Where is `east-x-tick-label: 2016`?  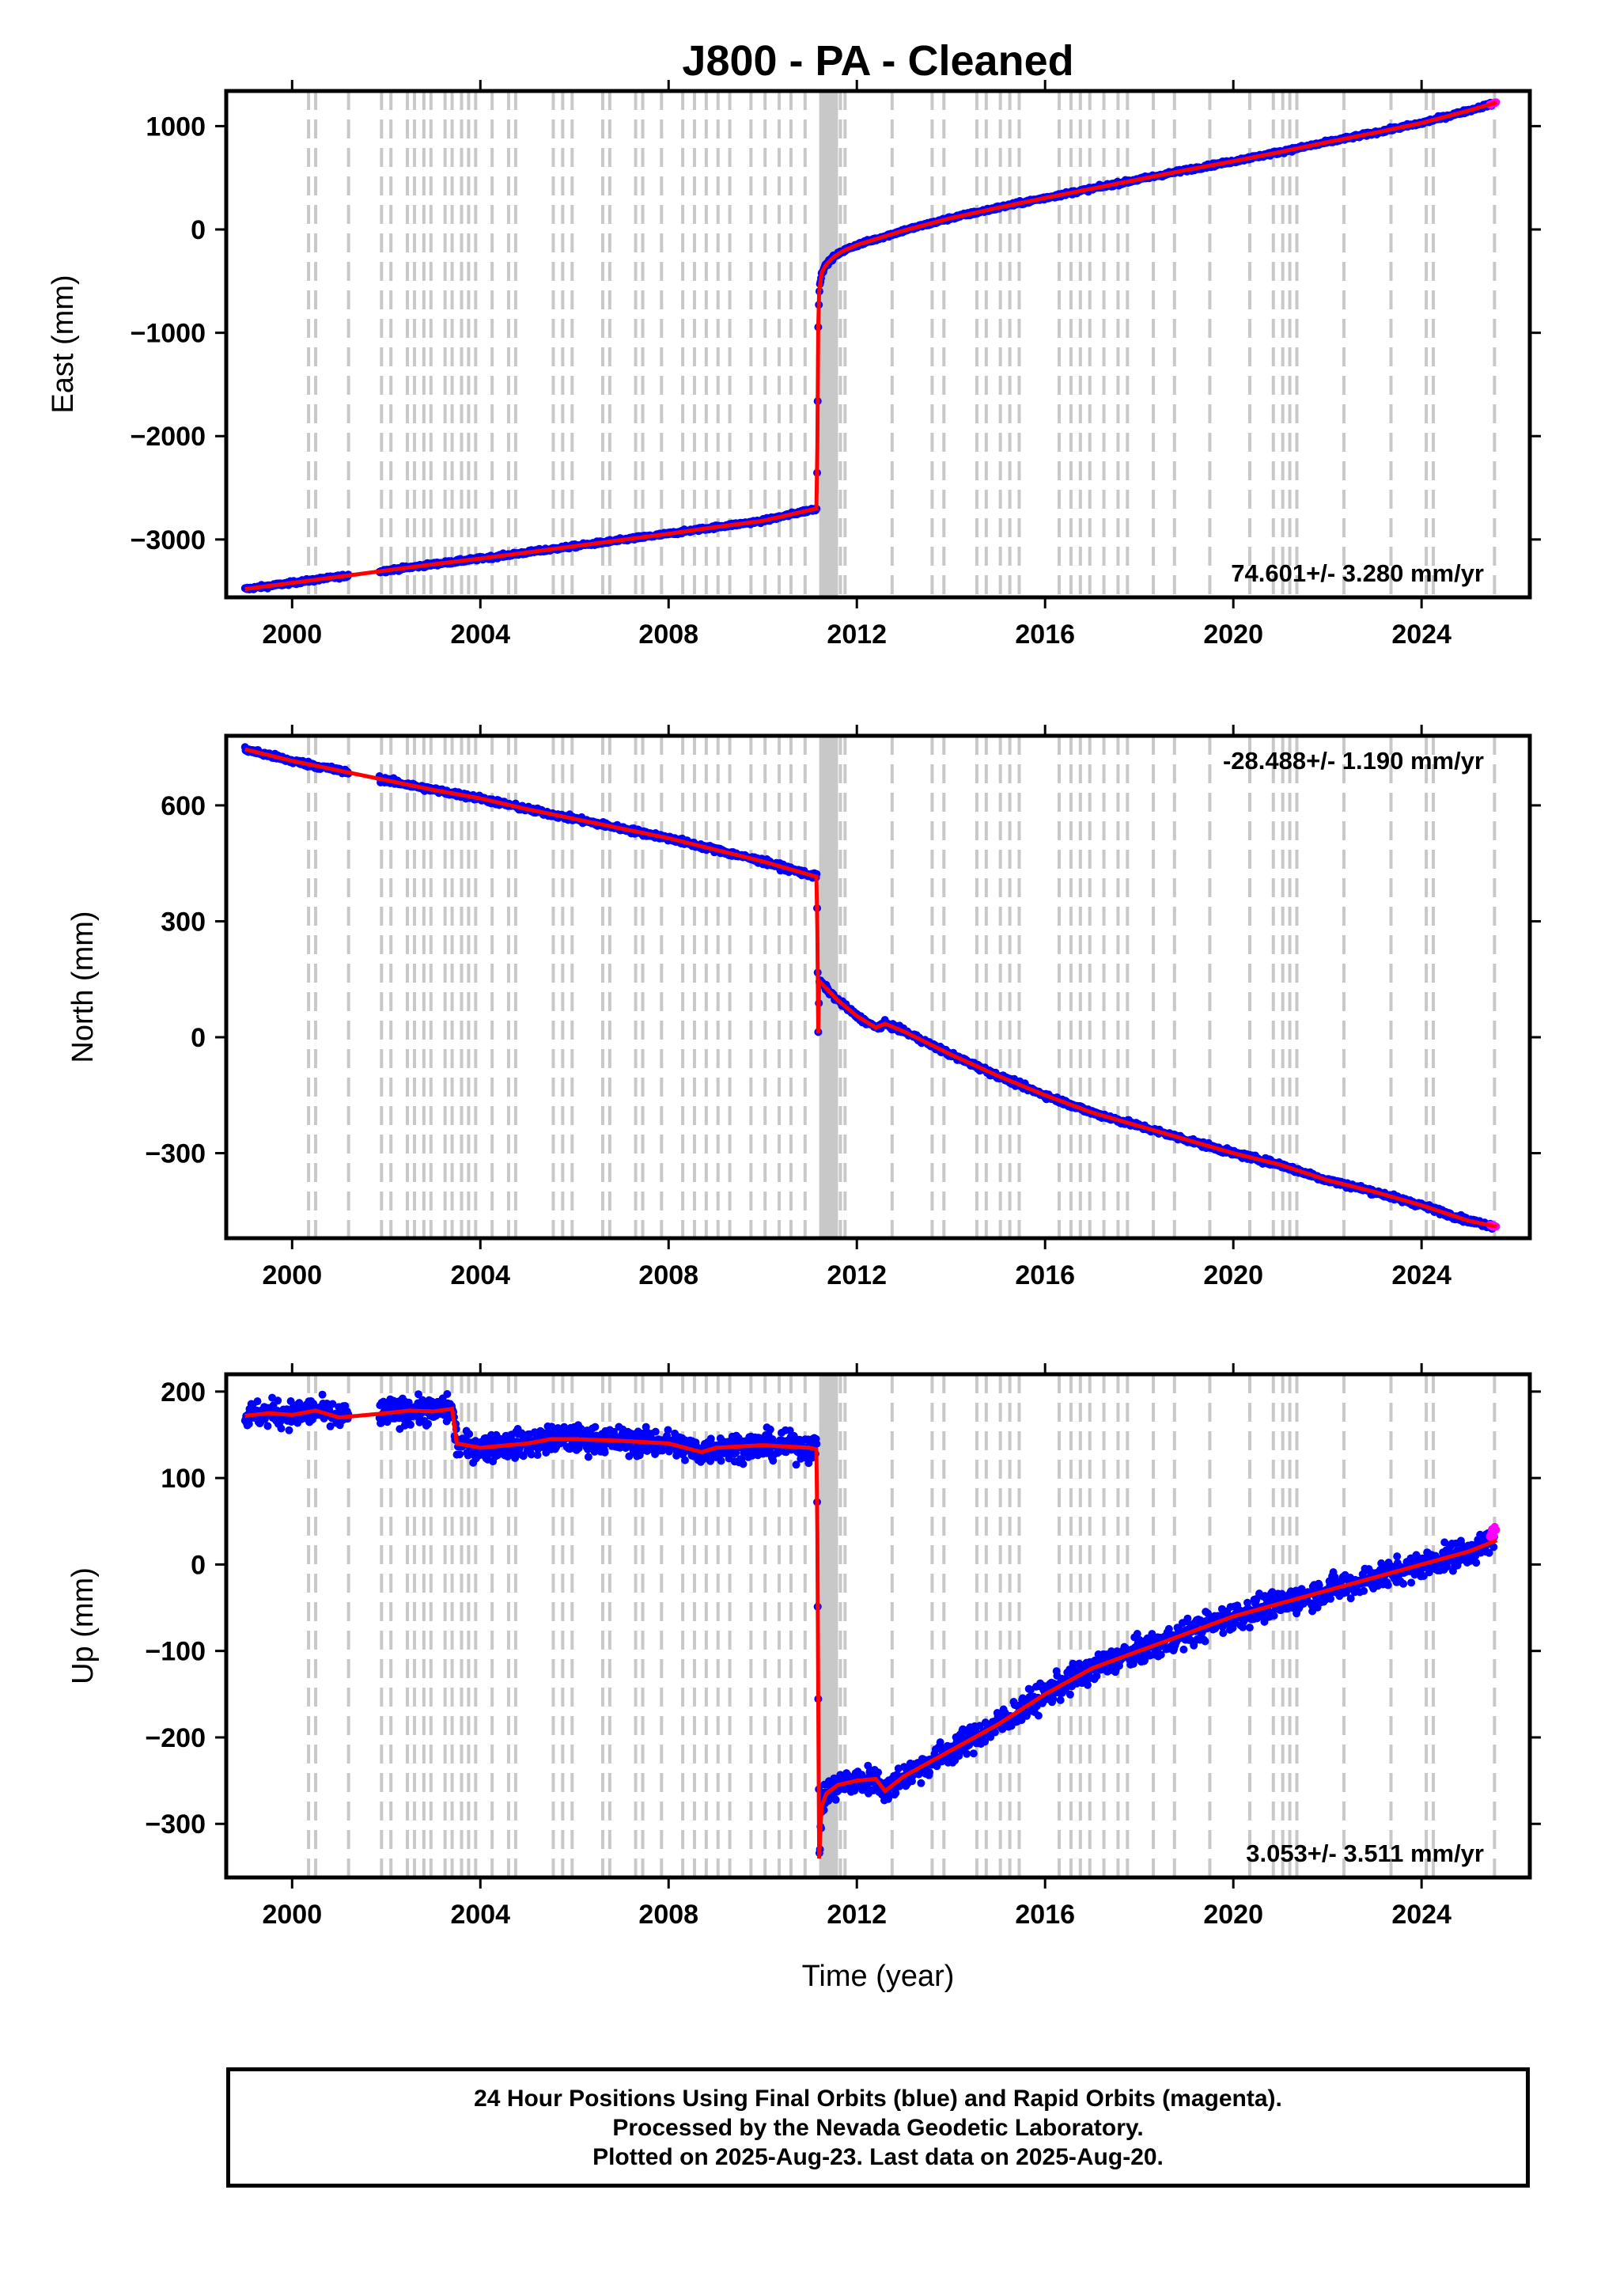
east-x-tick-label: 2016 is located at coordinates (1045, 634).